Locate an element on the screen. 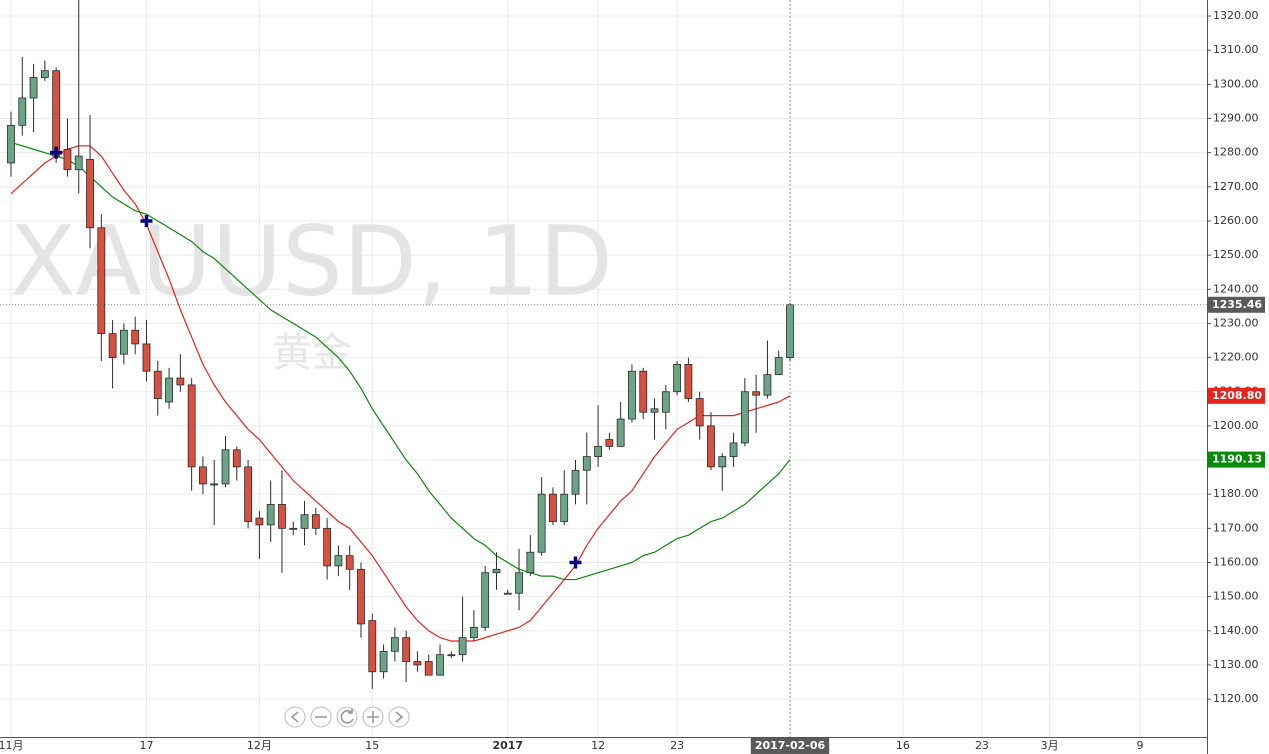  watermark-subtitle: 黄金 is located at coordinates (312, 353).